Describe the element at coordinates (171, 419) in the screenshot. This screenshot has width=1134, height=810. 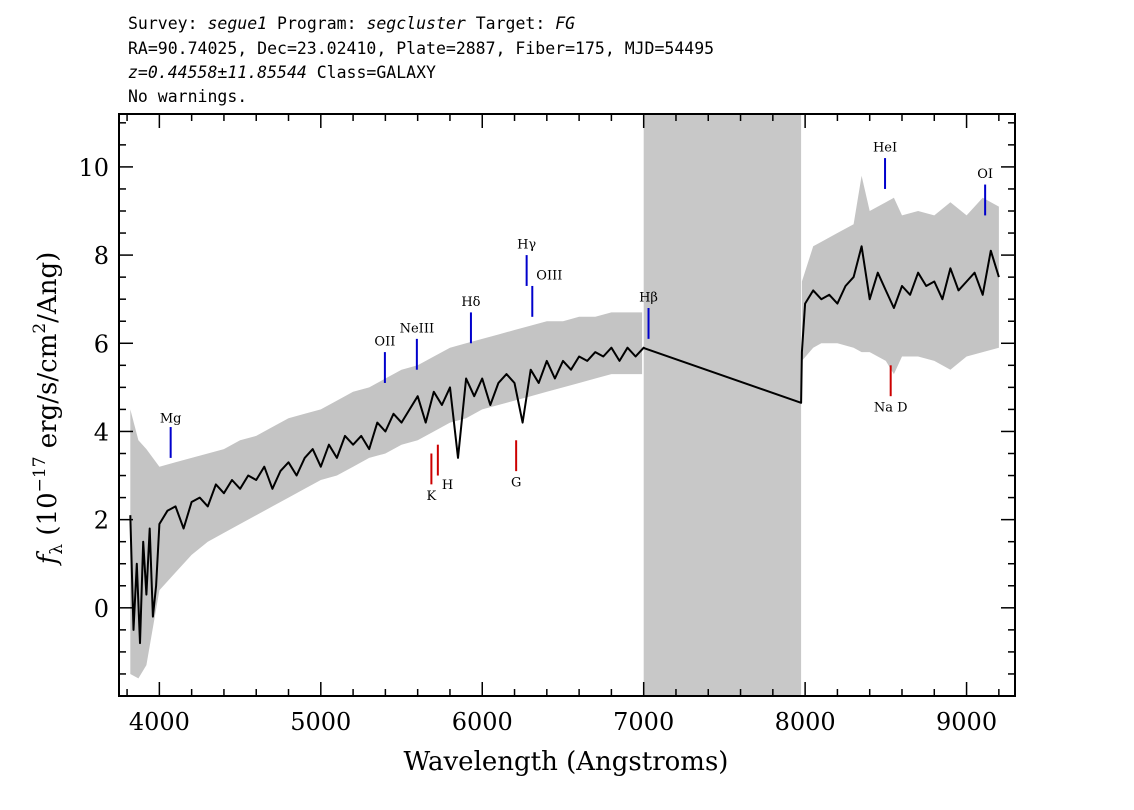
I see `spectral-line-label-0: Mg` at that location.